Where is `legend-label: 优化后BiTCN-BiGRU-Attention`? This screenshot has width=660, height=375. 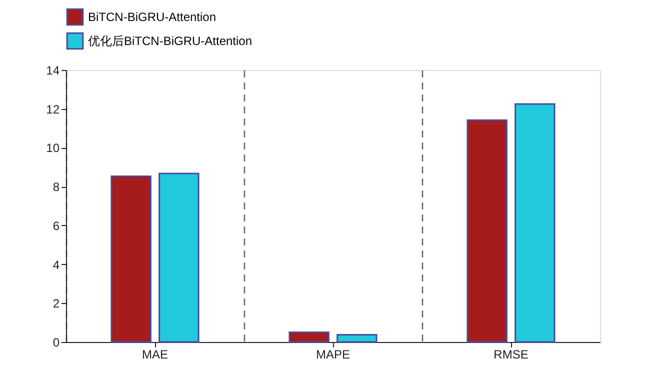
legend-label: 优化后BiTCN-BiGRU-Attention is located at coordinates (170, 41).